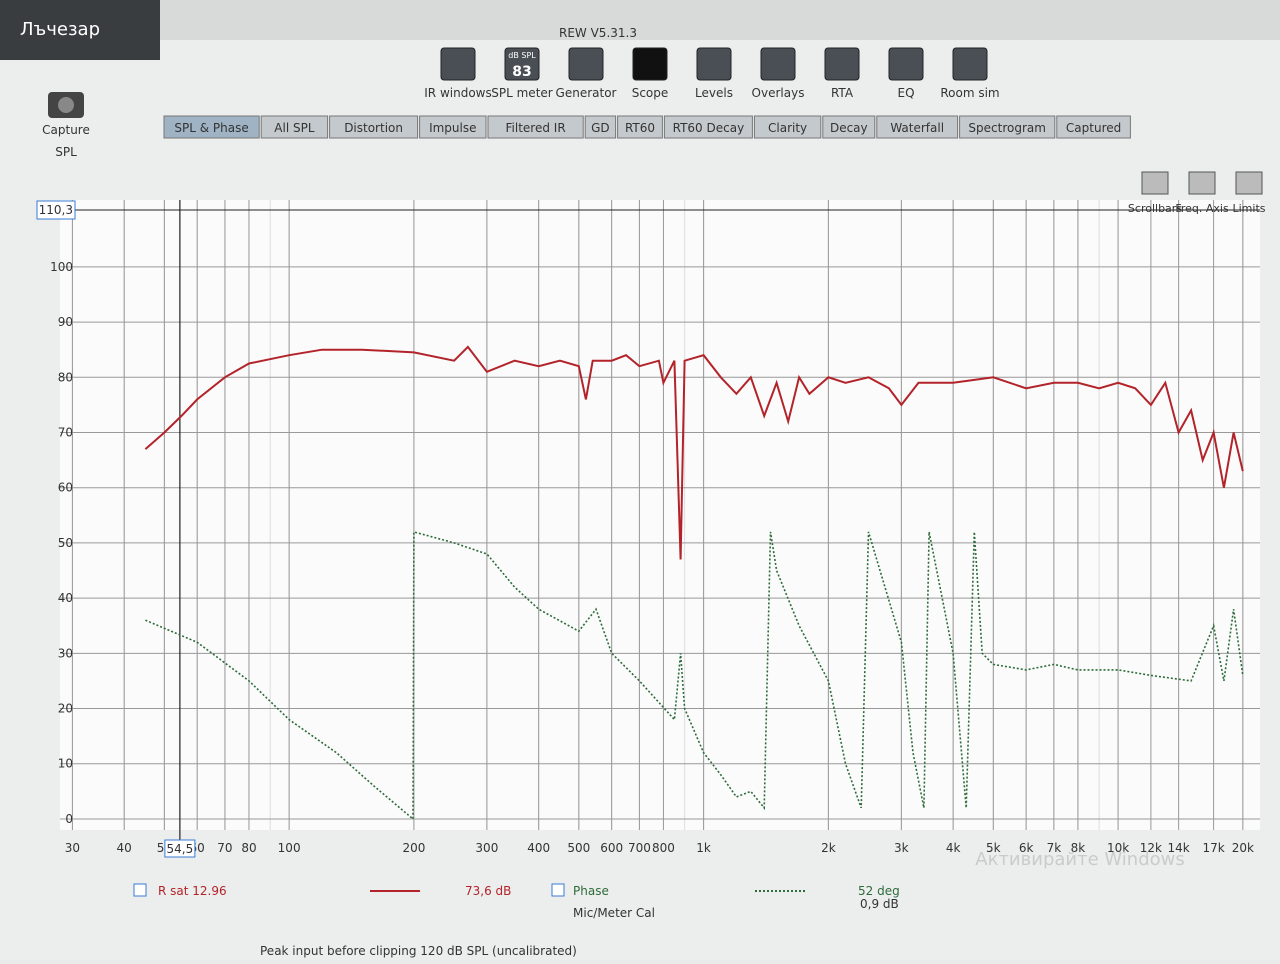  I want to click on tab-label: Filtered IR, so click(536, 128).